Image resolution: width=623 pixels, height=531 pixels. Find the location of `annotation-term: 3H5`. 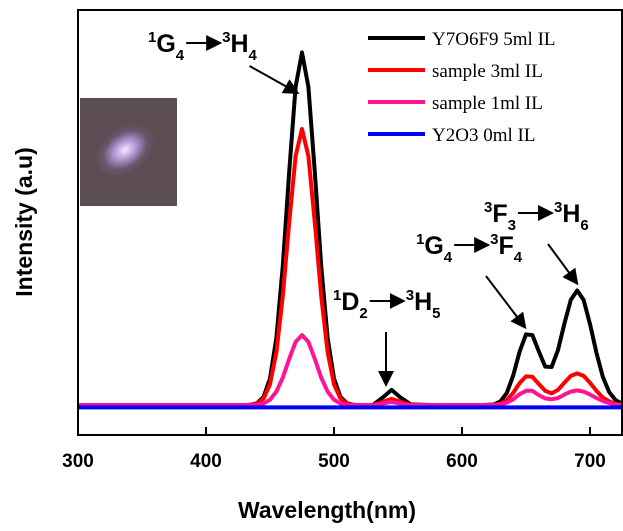

annotation-term: 3H5 is located at coordinates (423, 304).